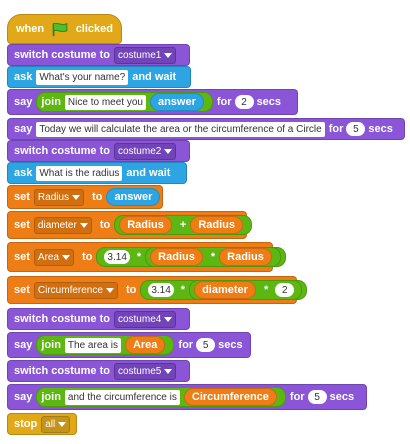  I want to click on set-variable-block: set Circumference to 3.14 * diameter * 2, so click(157, 290).